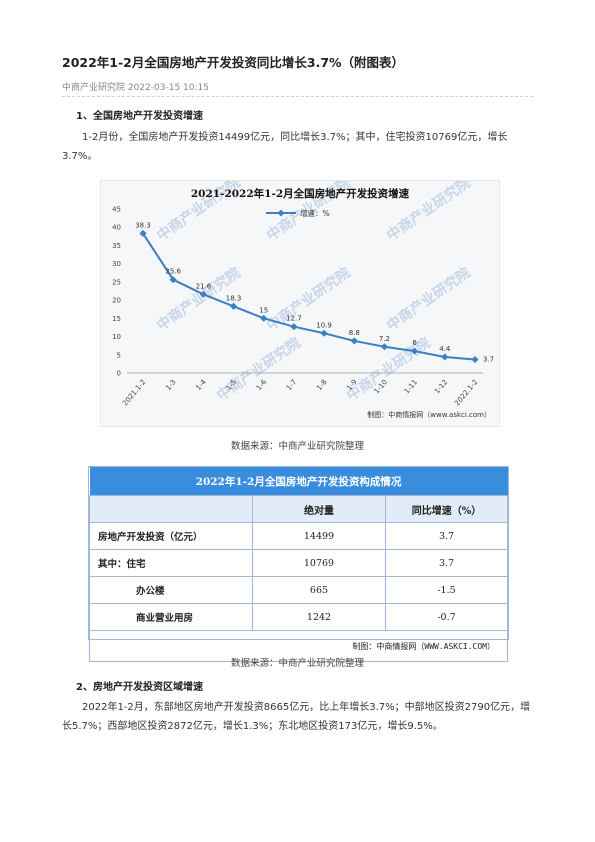 Image resolution: width=595 pixels, height=842 pixels. What do you see at coordinates (446, 617) in the screenshot?
I see `row-growth: -0.7` at bounding box center [446, 617].